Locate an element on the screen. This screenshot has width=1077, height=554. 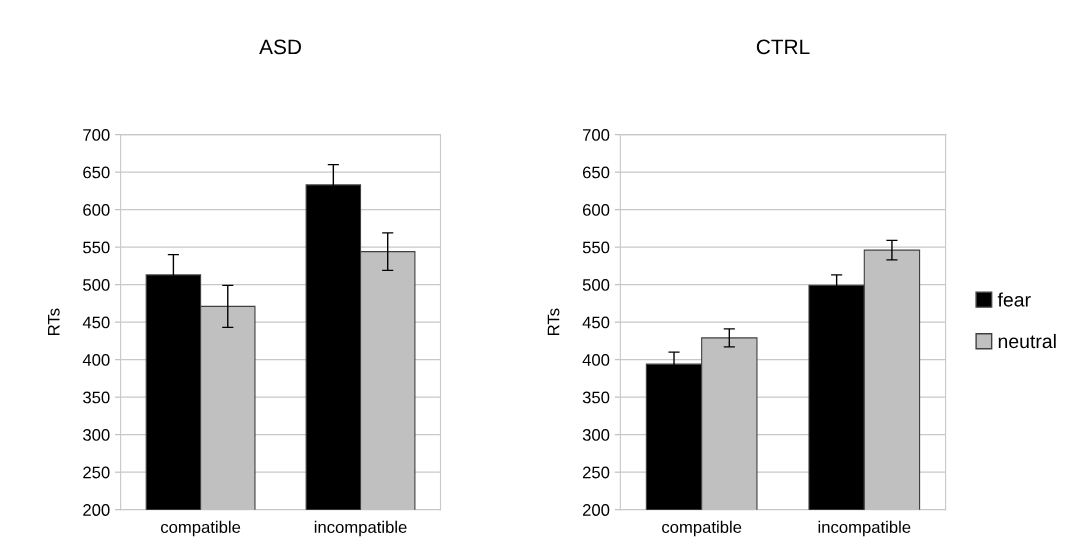
legend-label: fear is located at coordinates (1014, 299).